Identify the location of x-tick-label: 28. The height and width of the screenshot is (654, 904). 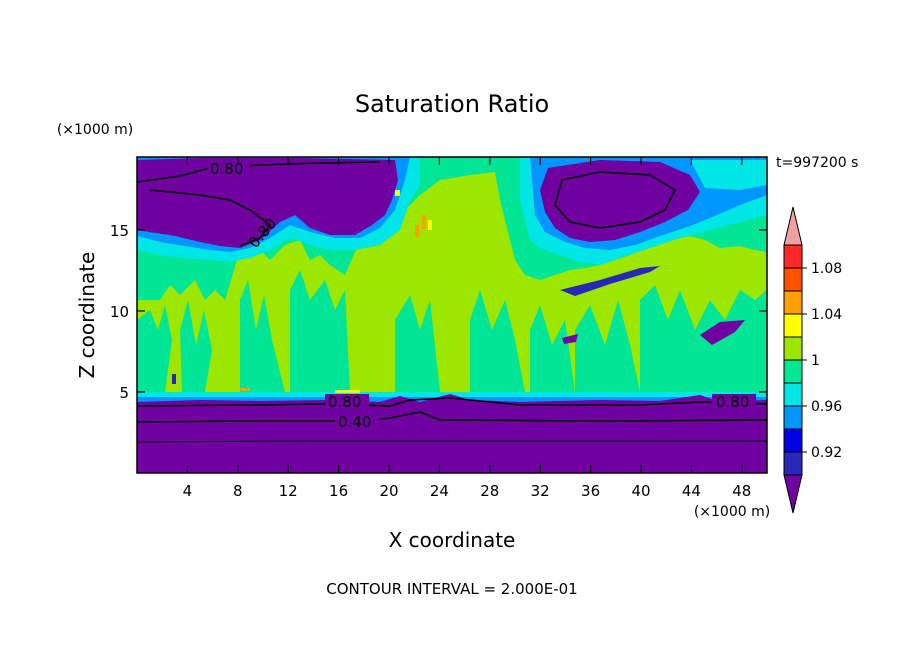
(489, 491).